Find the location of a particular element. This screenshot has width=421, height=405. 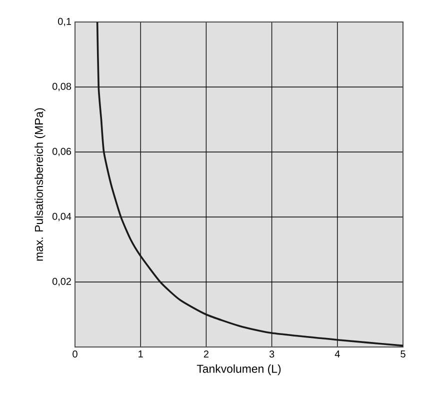

y-tick-label: 0,06 is located at coordinates (62, 152).